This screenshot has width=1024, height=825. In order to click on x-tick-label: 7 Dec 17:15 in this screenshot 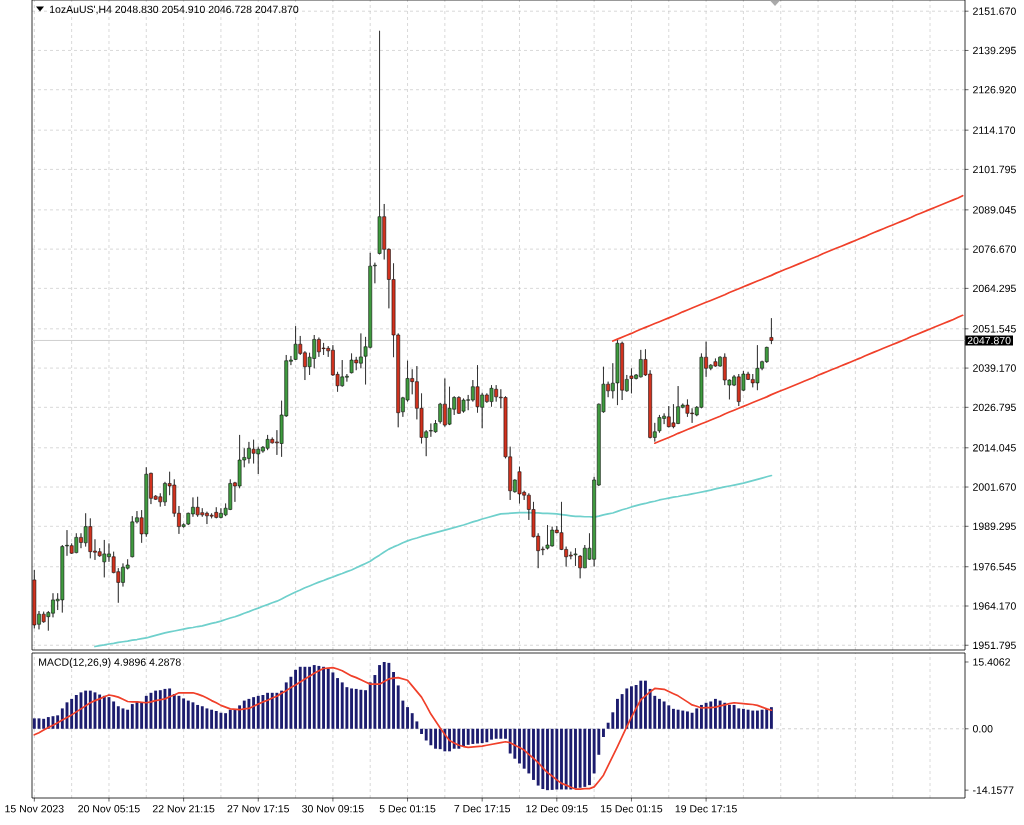, I will do `click(482, 809)`.